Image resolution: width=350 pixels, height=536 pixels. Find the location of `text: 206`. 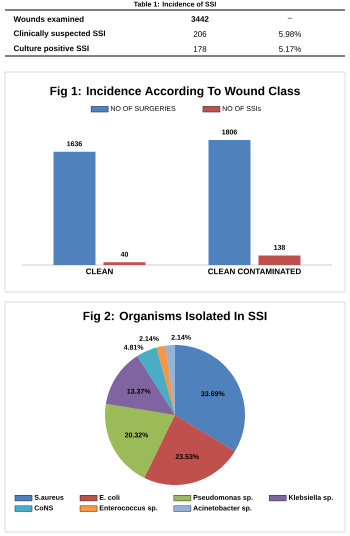

text: 206 is located at coordinates (200, 34).